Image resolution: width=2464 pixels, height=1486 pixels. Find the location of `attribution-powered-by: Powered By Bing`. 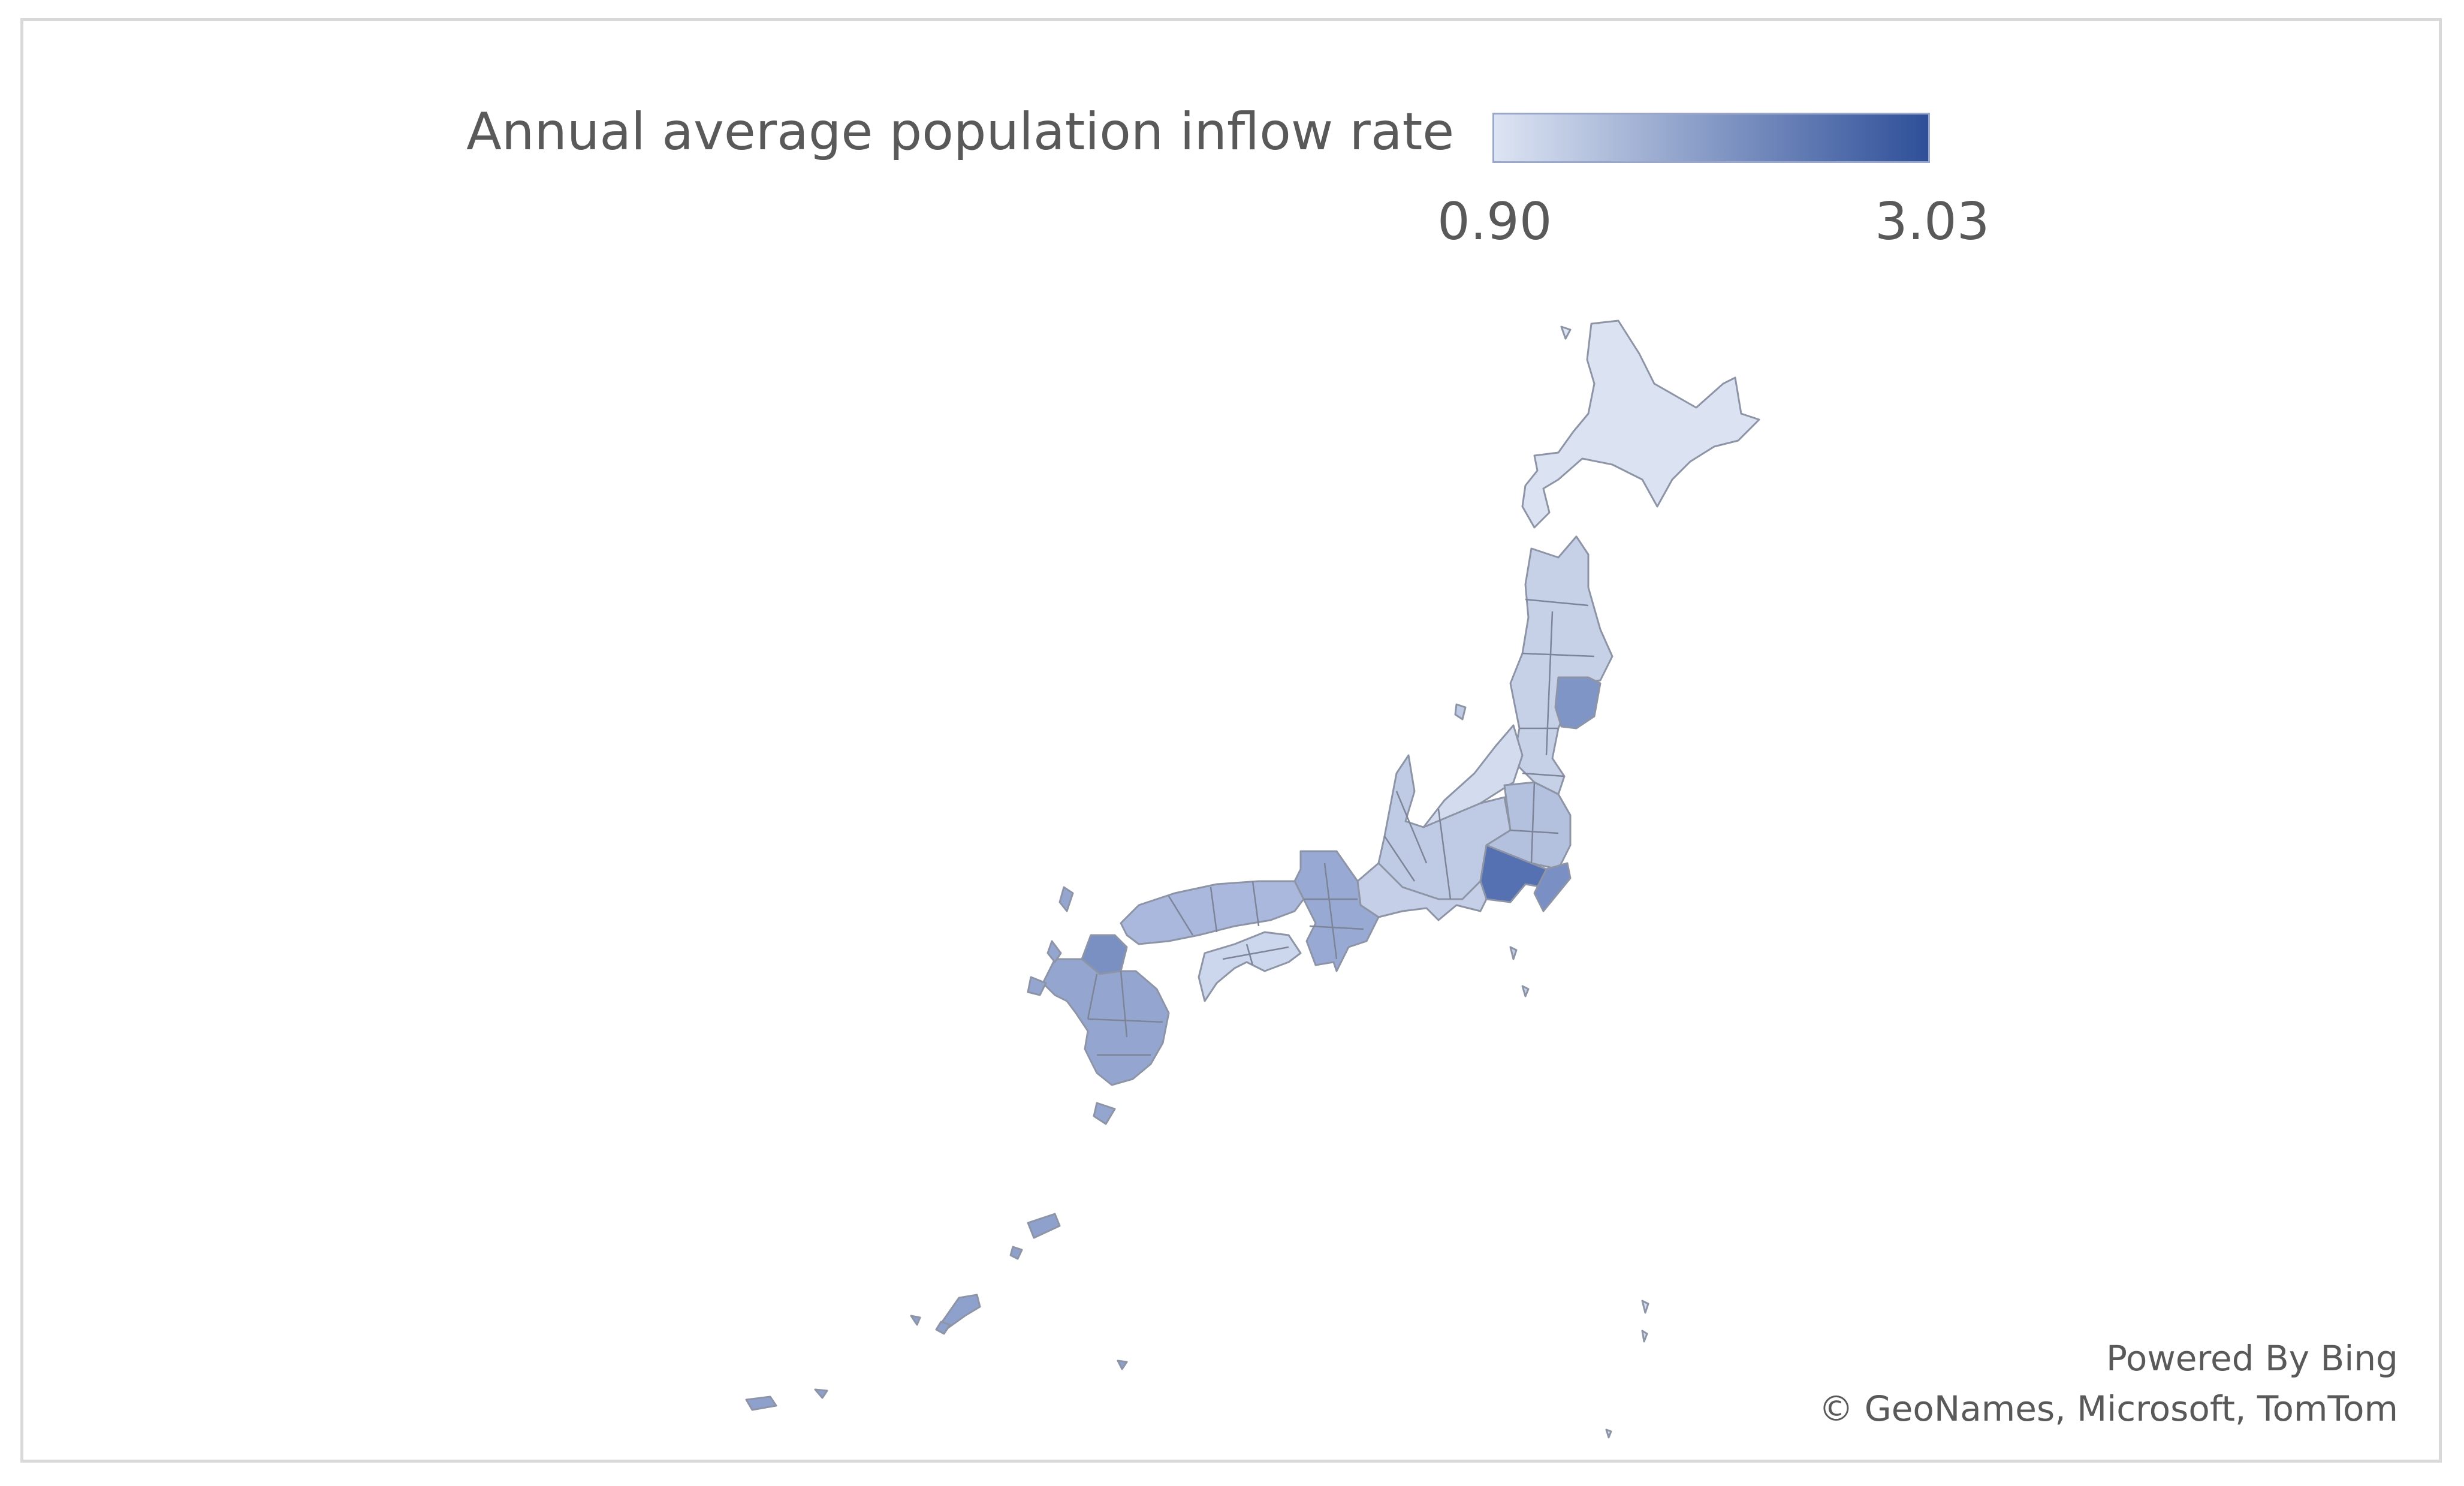

attribution-powered-by: Powered By Bing is located at coordinates (2252, 1358).